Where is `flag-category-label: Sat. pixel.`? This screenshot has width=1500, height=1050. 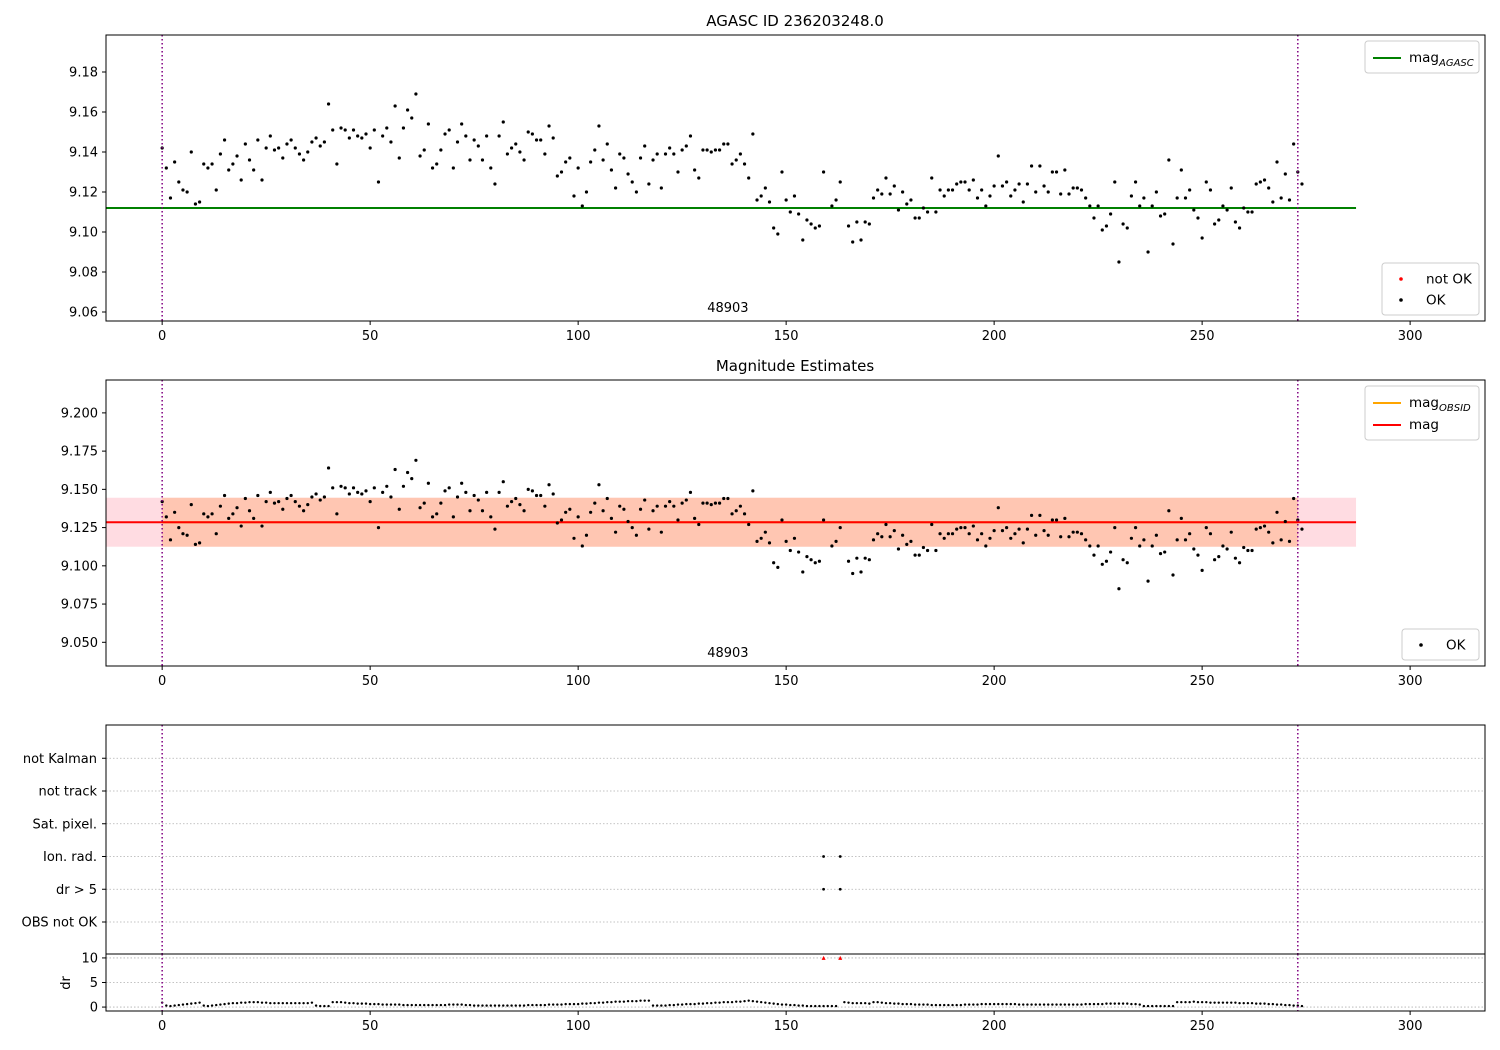 flag-category-label: Sat. pixel. is located at coordinates (65, 824).